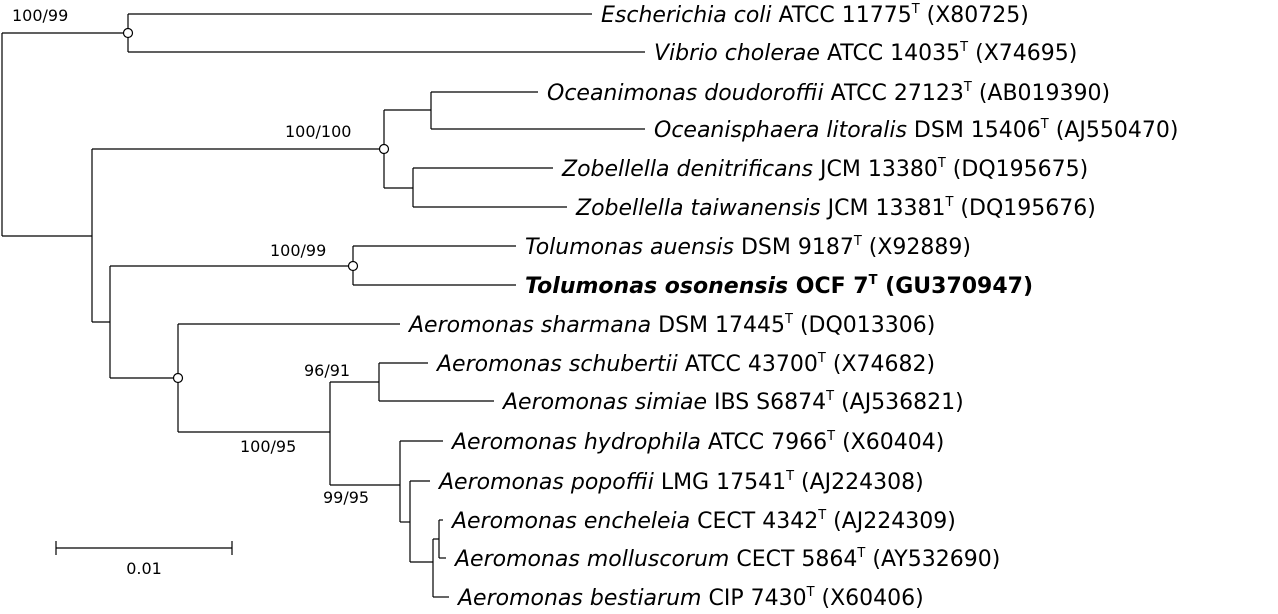 This screenshot has height=614, width=1278. I want to click on leaf-label: Aeromonas simiae IBS S6874T (AJ536821), so click(732, 402).